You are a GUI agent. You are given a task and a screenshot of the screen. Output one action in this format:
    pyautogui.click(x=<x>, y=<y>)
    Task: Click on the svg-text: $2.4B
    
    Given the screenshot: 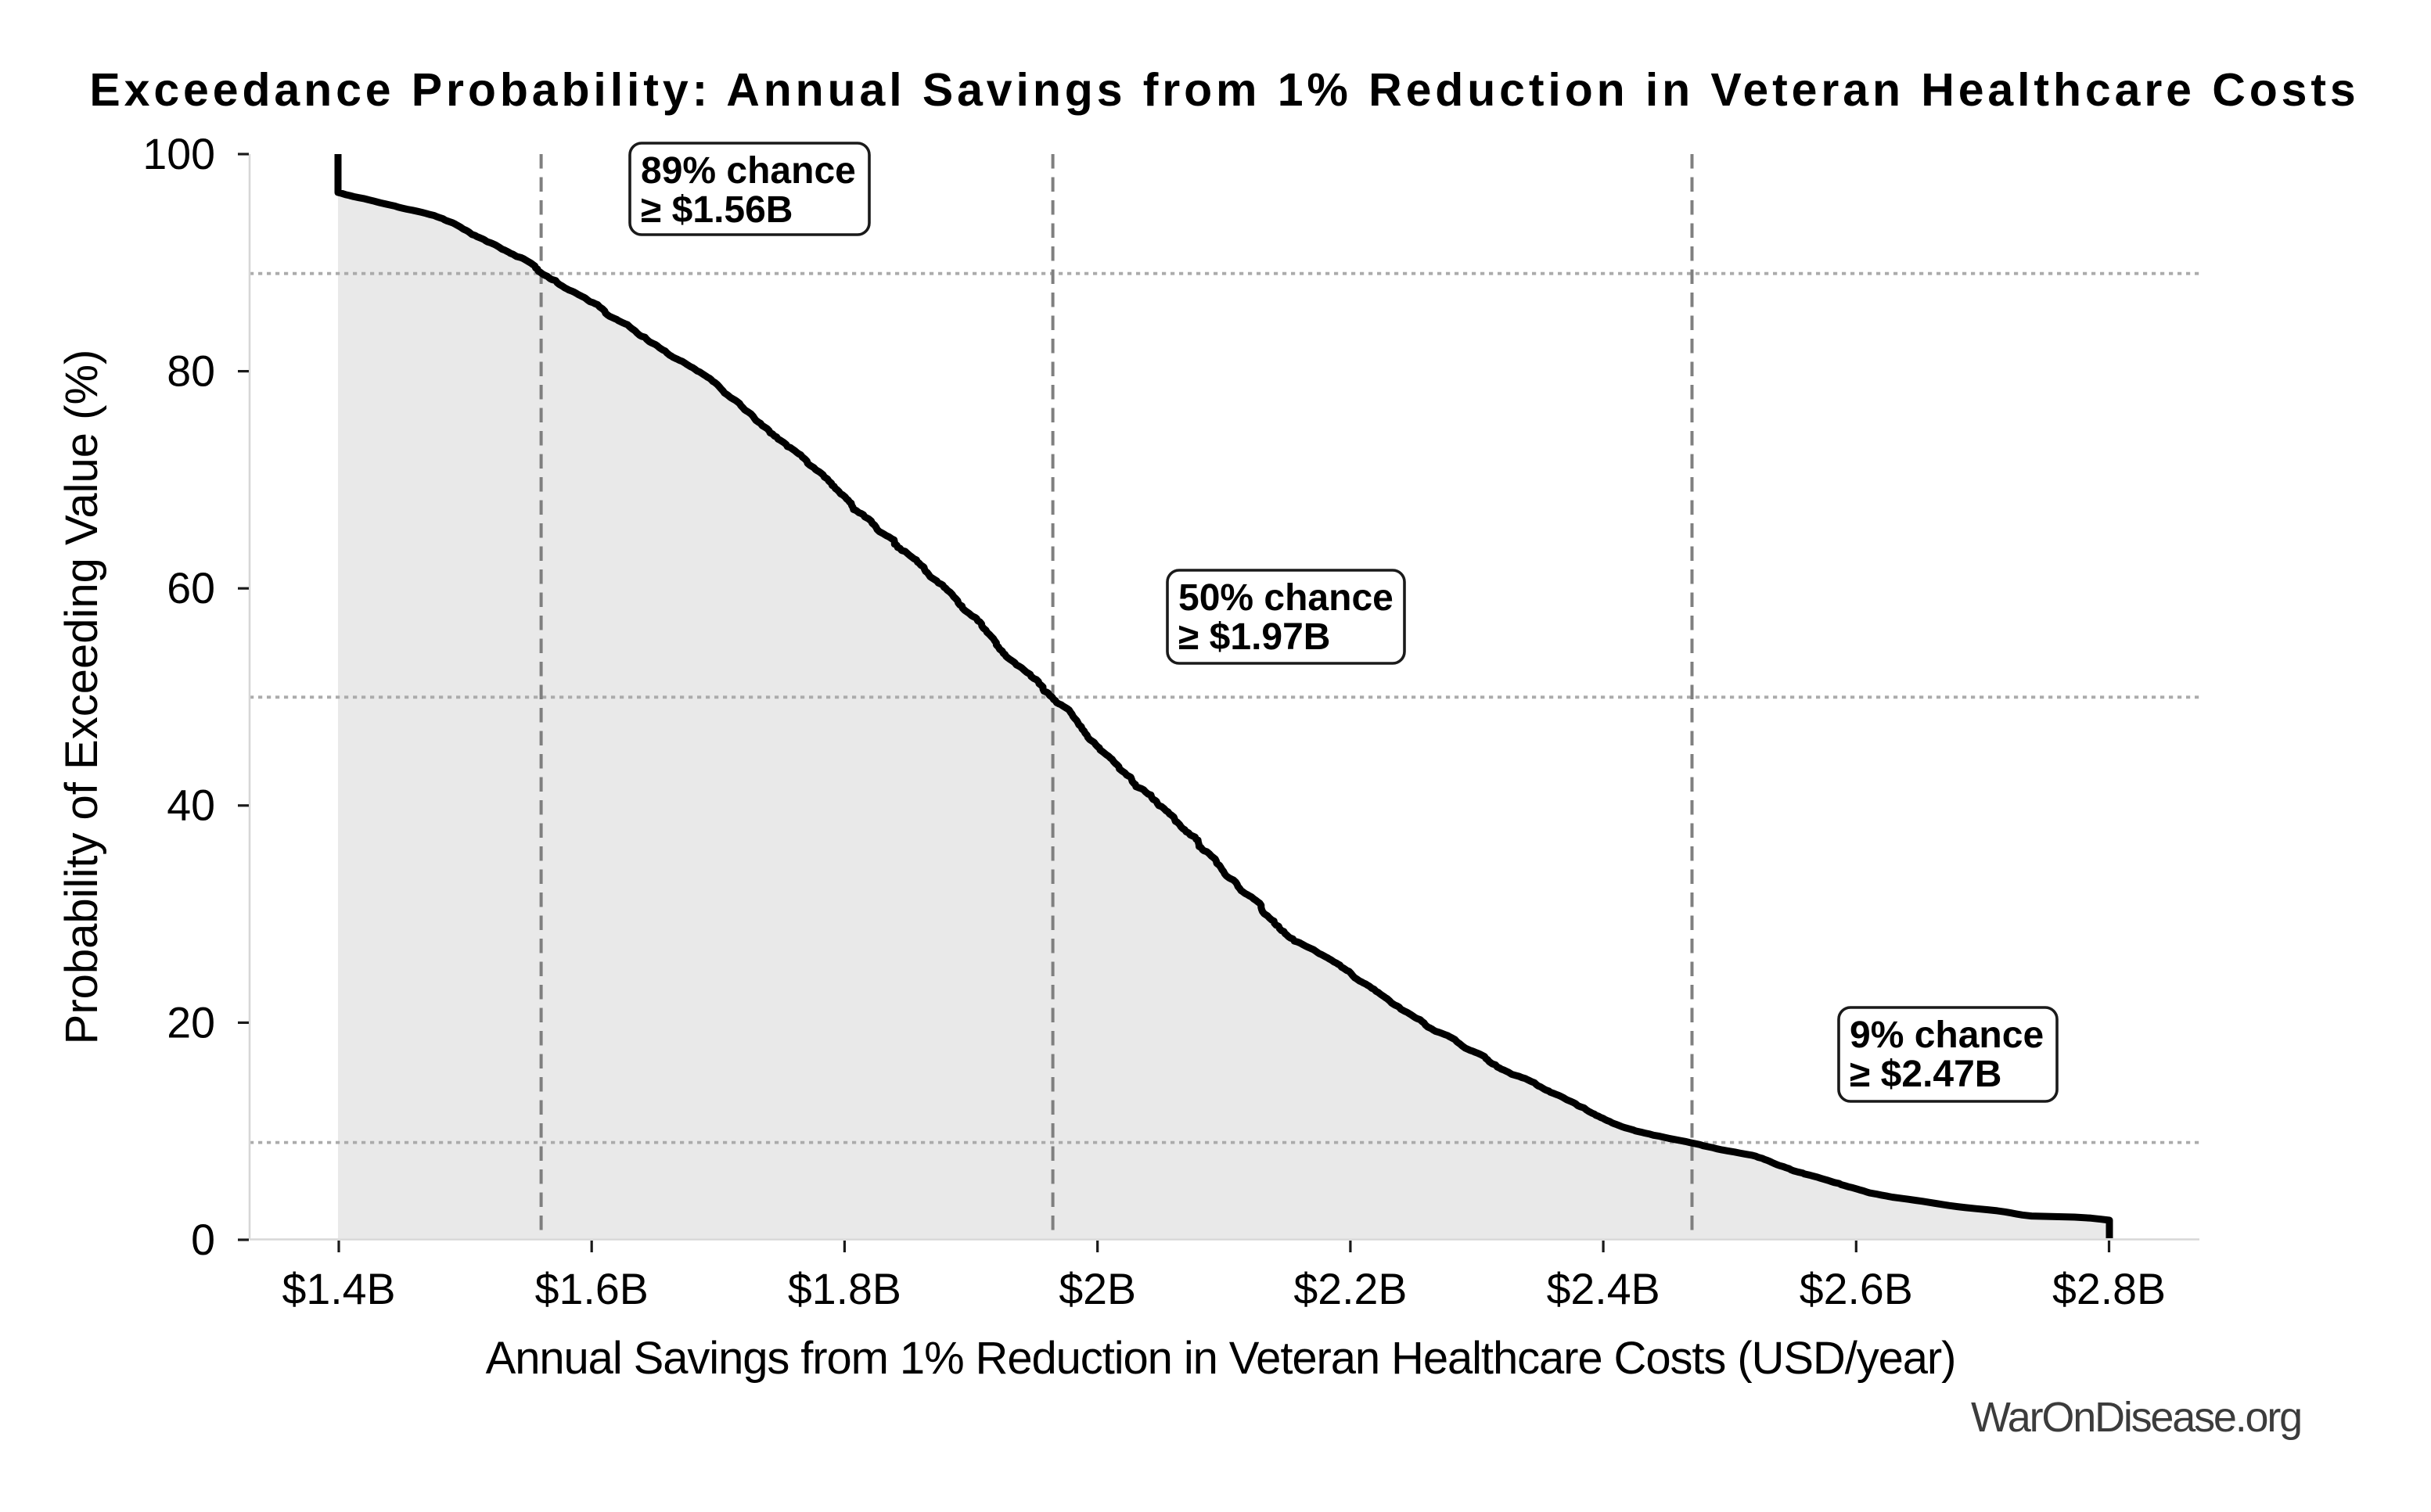 What is the action you would take?
    pyautogui.click(x=1603, y=1289)
    